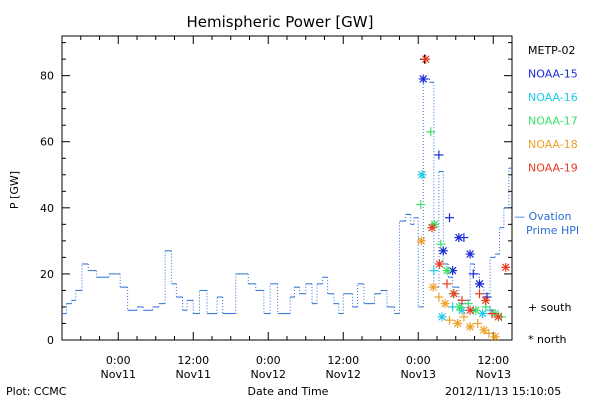  I want to click on plot-timestamp: 2012/11/13 15:10:05, so click(503, 391).